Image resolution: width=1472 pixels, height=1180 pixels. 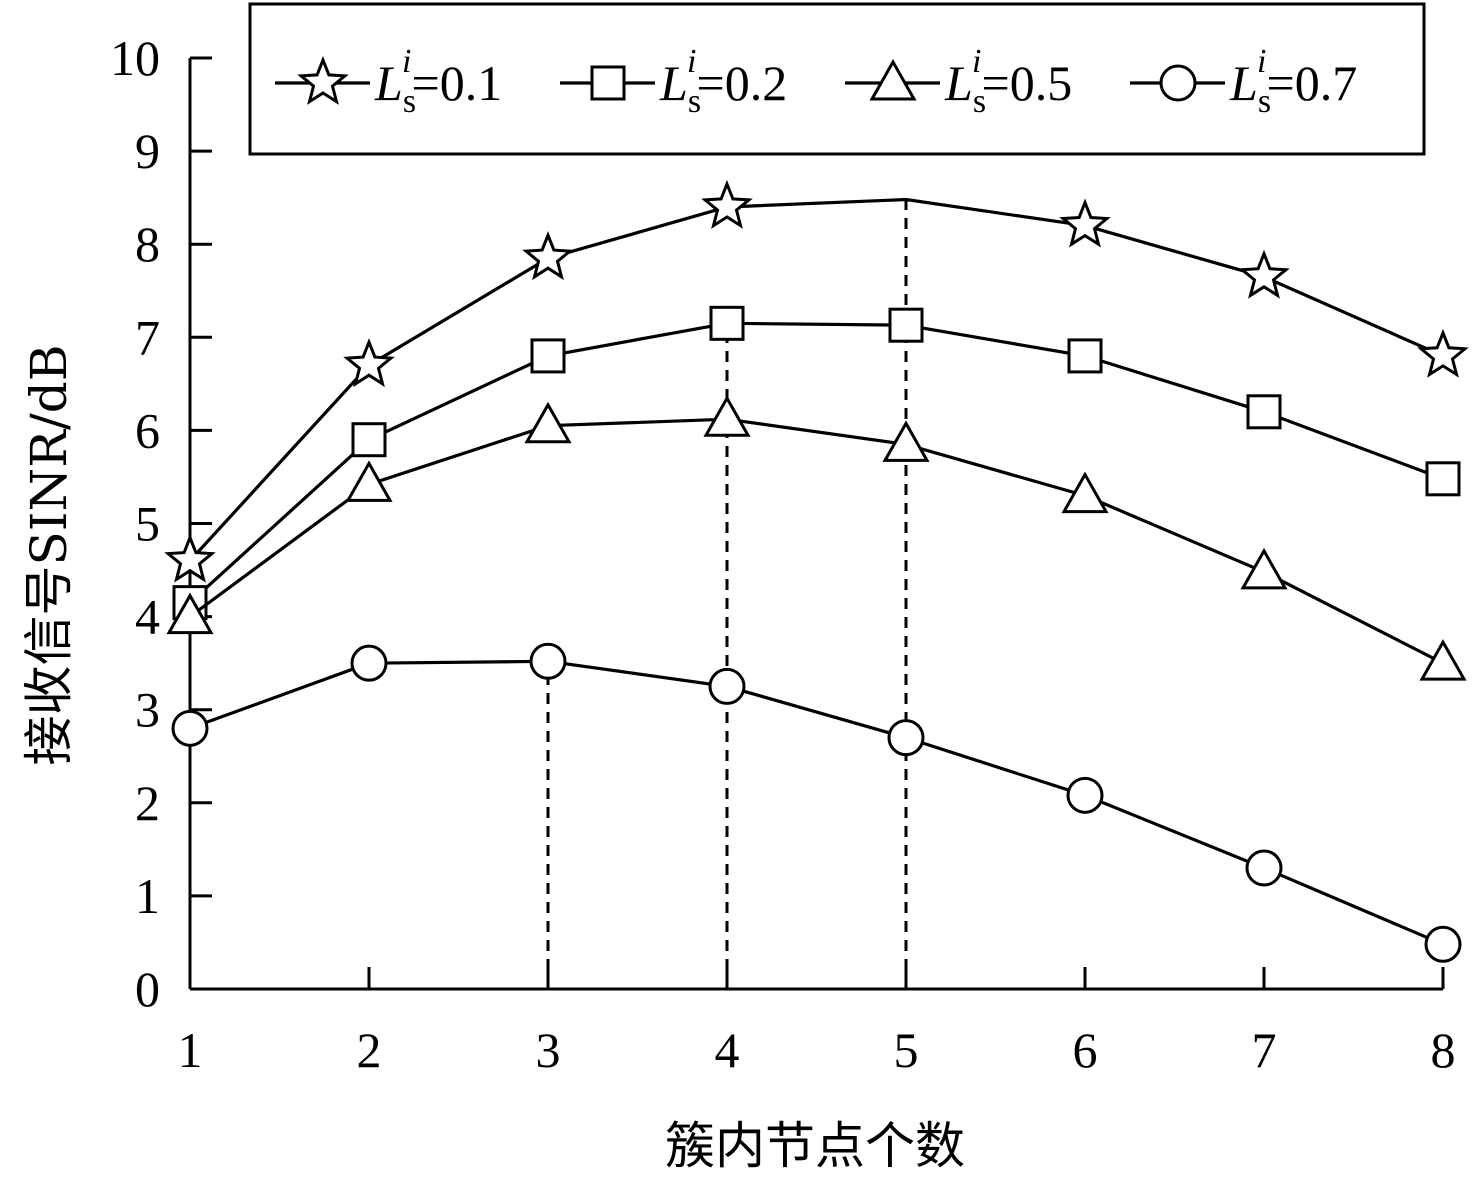 I want to click on legend-entry-label: Lsi=0.1, so click(x=438, y=81).